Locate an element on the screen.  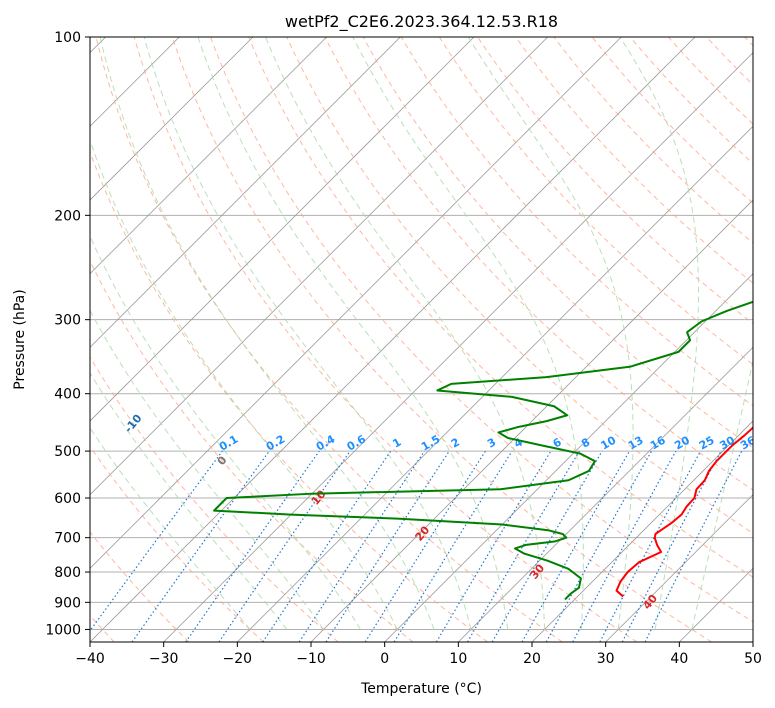
temperature-profile is located at coordinates (684, 512).